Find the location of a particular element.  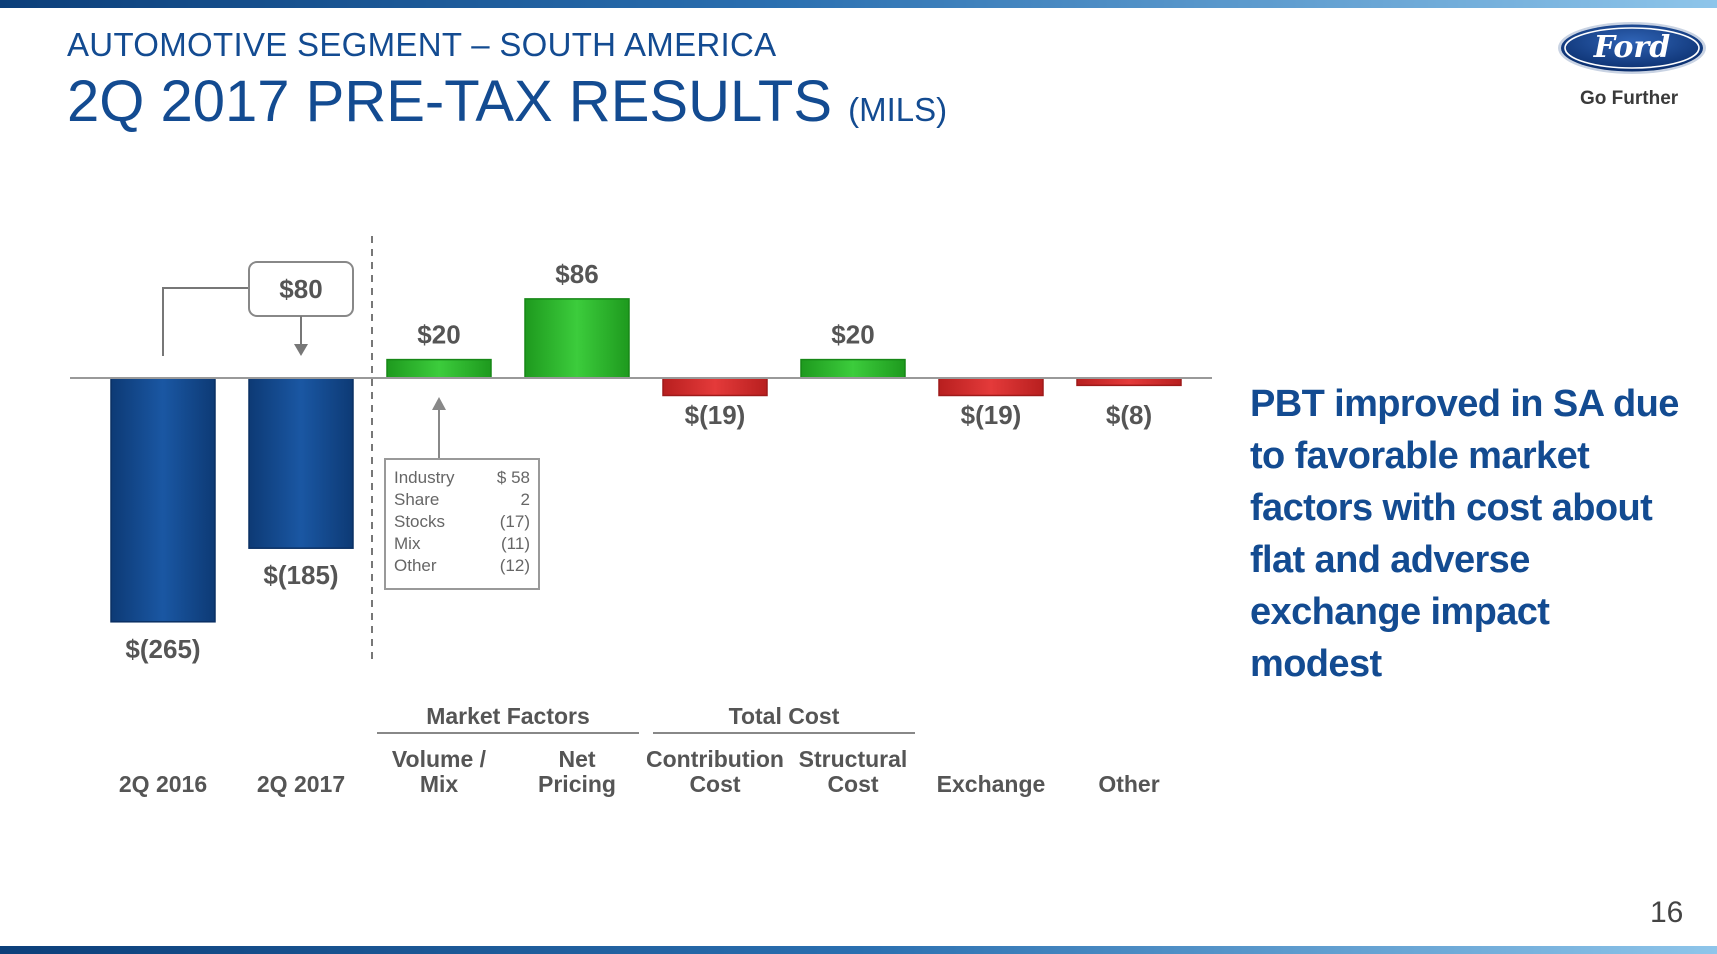

category-label-2q-2016: 2Q 2016 is located at coordinates (163, 784).